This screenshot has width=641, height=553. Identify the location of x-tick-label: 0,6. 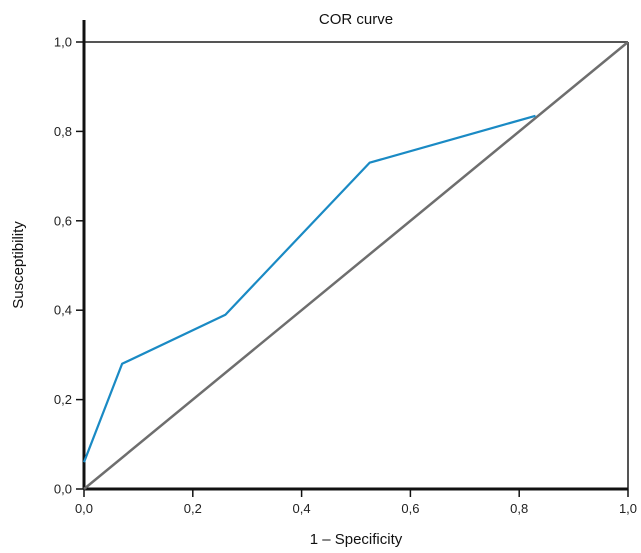
(410, 508).